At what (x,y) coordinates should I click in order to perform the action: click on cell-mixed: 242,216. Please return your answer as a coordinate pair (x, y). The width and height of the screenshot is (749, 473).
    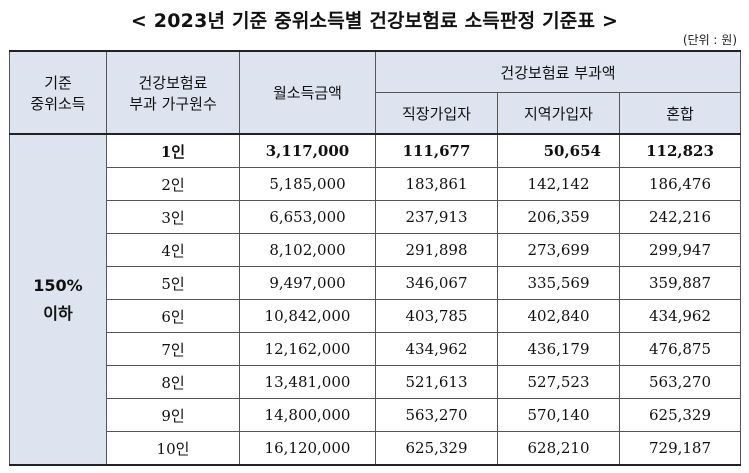
    Looking at the image, I should click on (680, 217).